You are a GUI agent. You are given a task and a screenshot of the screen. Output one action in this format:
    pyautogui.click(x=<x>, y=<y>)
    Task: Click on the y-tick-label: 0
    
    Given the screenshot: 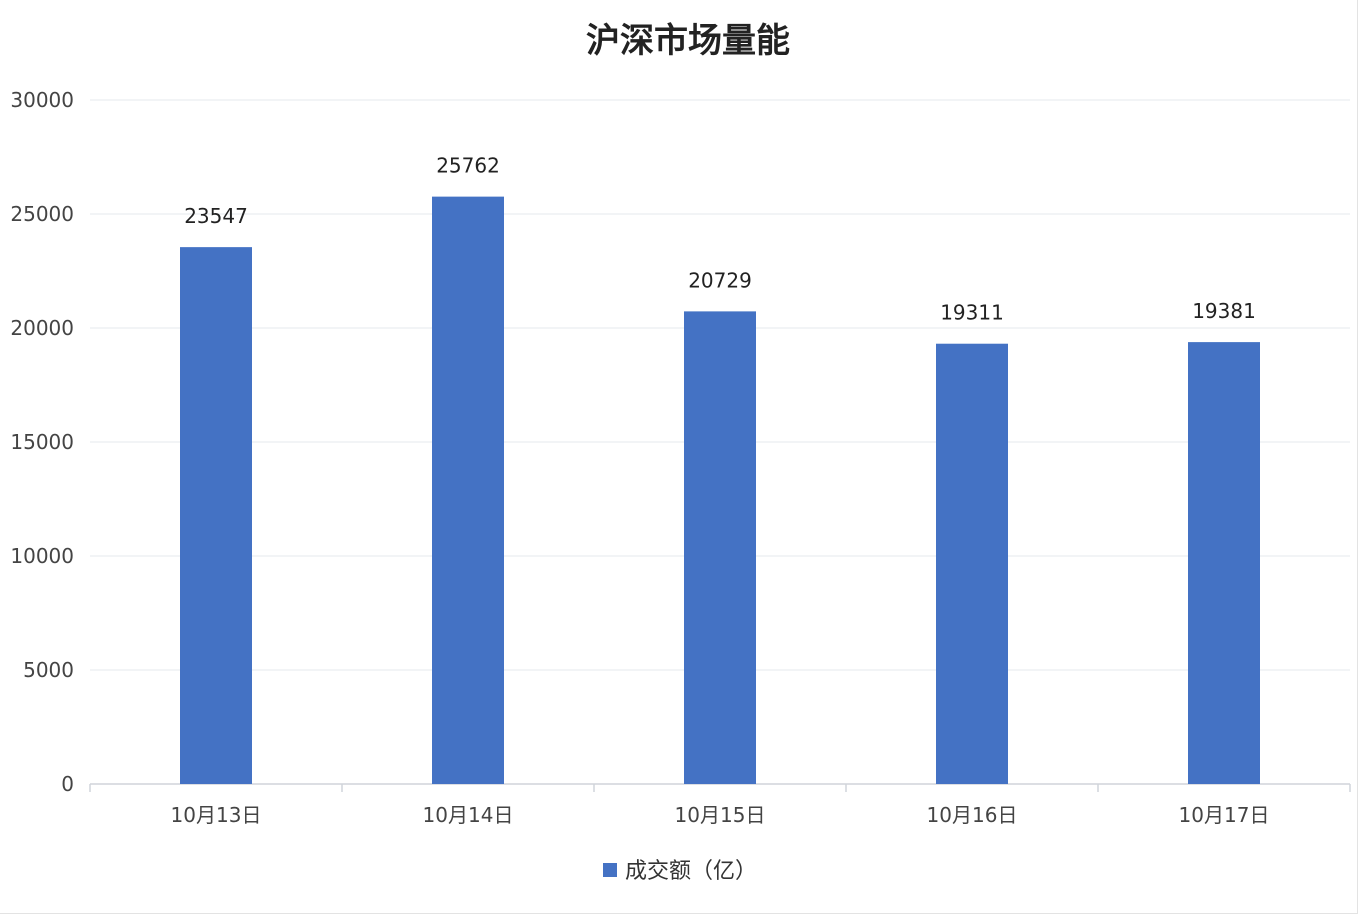 What is the action you would take?
    pyautogui.click(x=67, y=784)
    